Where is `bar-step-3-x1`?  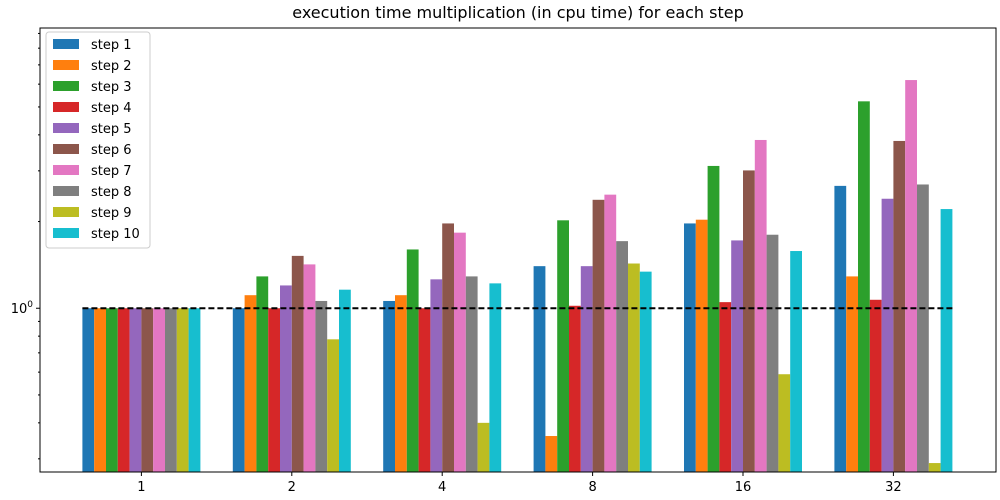
bar-step-3-x1 is located at coordinates (112, 390).